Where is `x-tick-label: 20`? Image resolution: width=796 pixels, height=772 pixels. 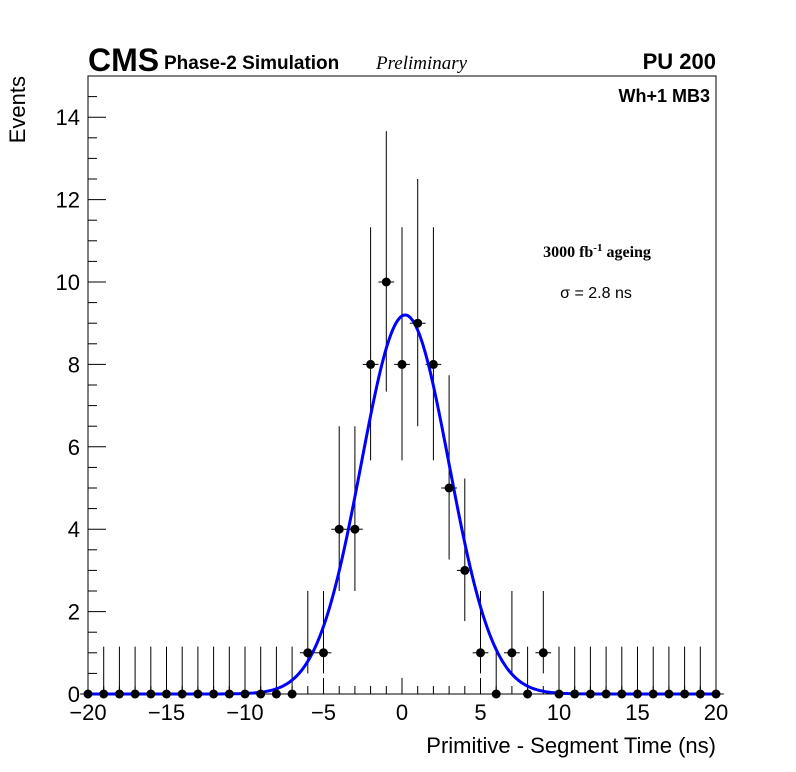
x-tick-label: 20 is located at coordinates (716, 712).